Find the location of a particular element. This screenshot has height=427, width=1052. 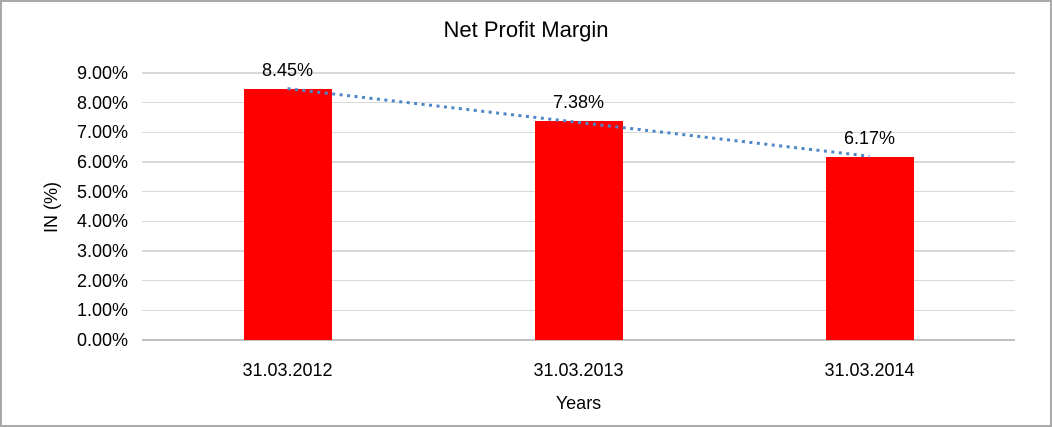

x-axis-line is located at coordinates (578, 340).